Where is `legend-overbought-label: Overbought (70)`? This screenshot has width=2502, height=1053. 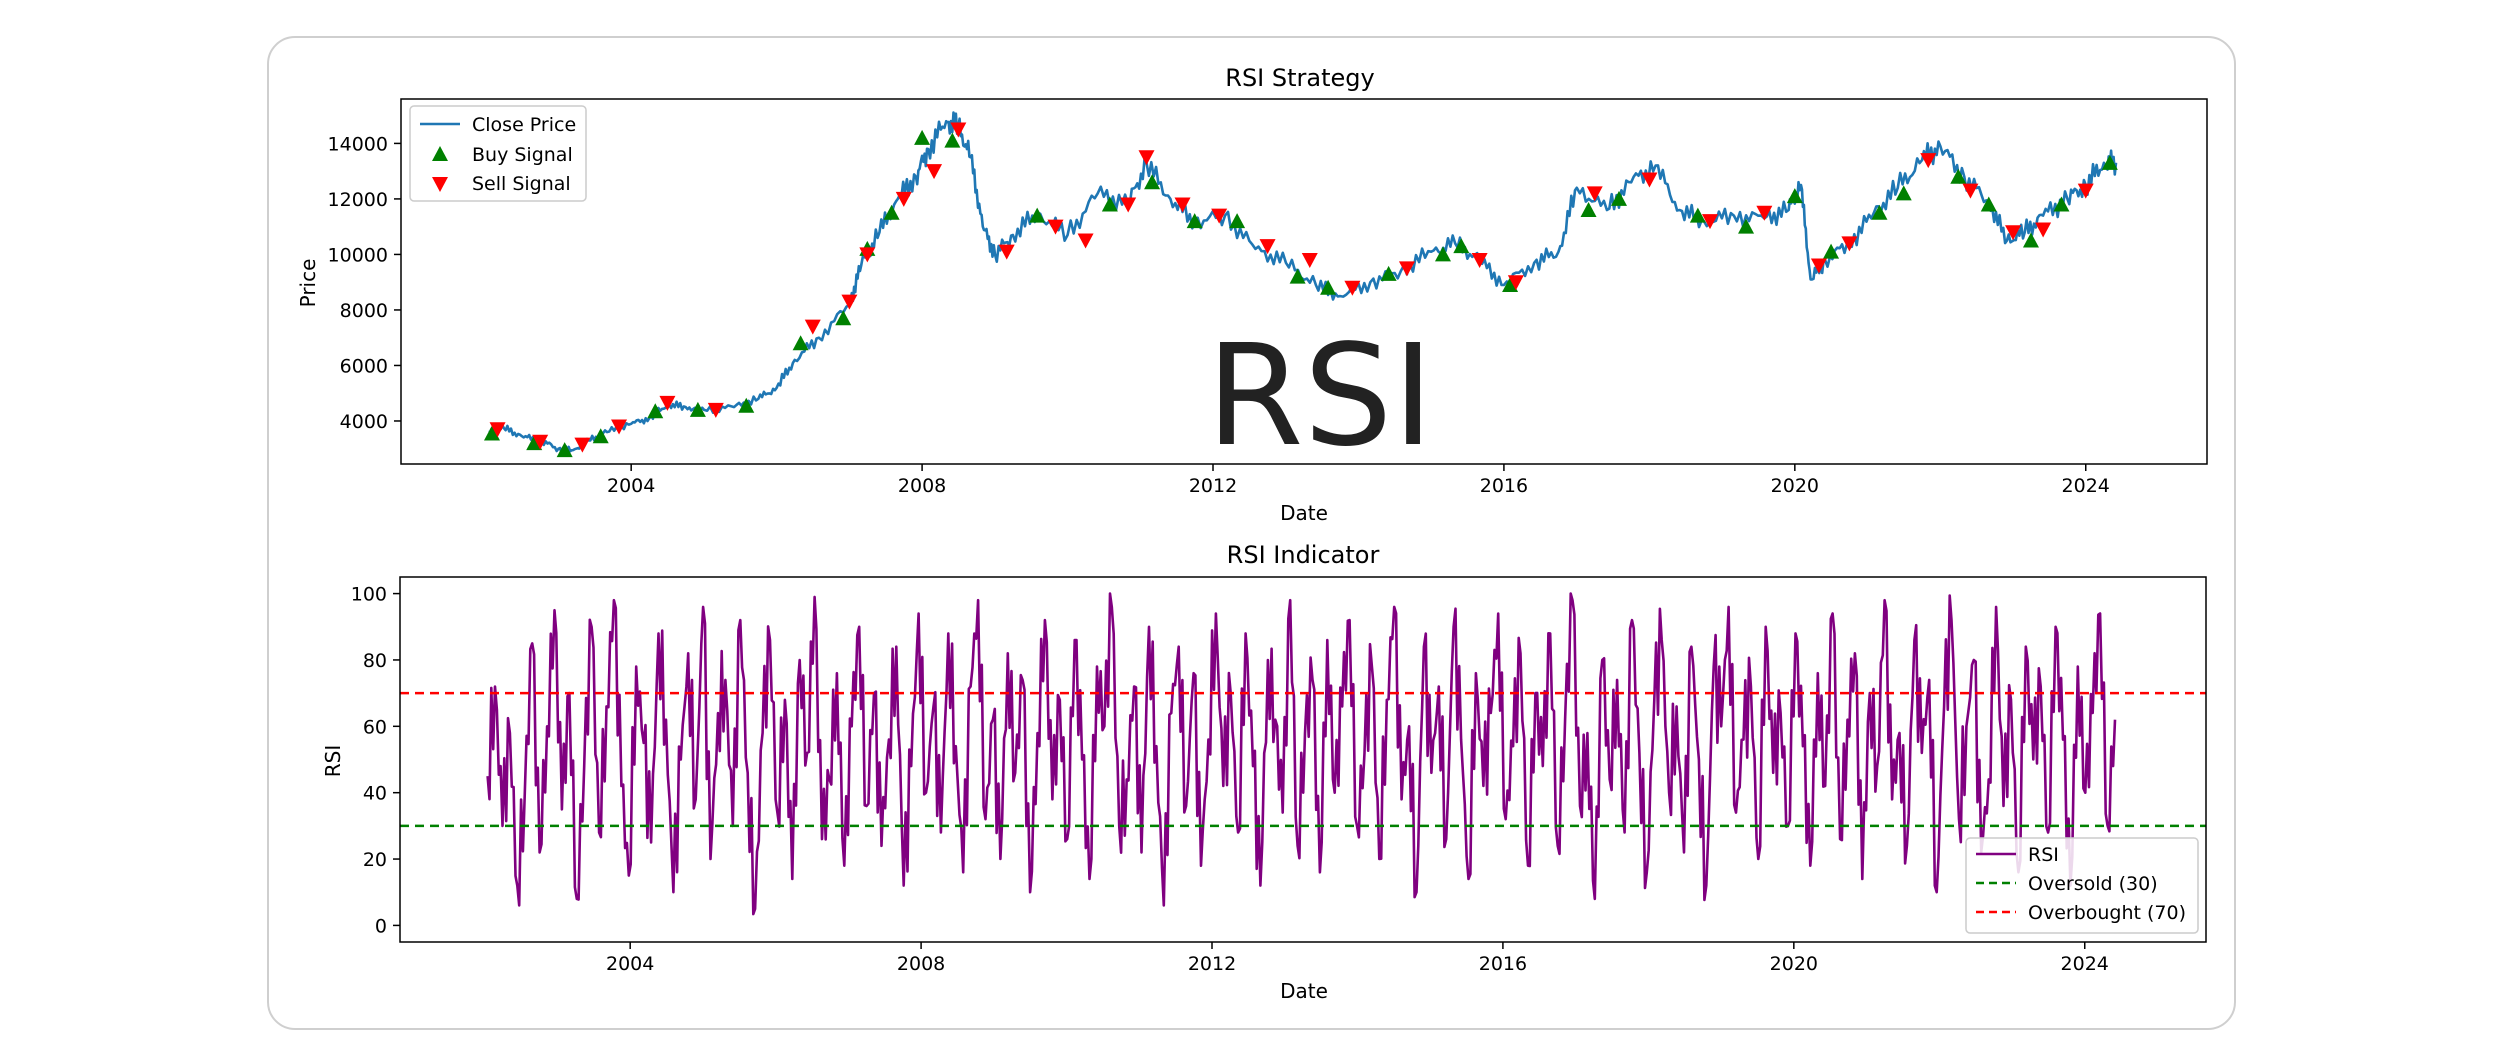 legend-overbought-label: Overbought (70) is located at coordinates (2107, 913).